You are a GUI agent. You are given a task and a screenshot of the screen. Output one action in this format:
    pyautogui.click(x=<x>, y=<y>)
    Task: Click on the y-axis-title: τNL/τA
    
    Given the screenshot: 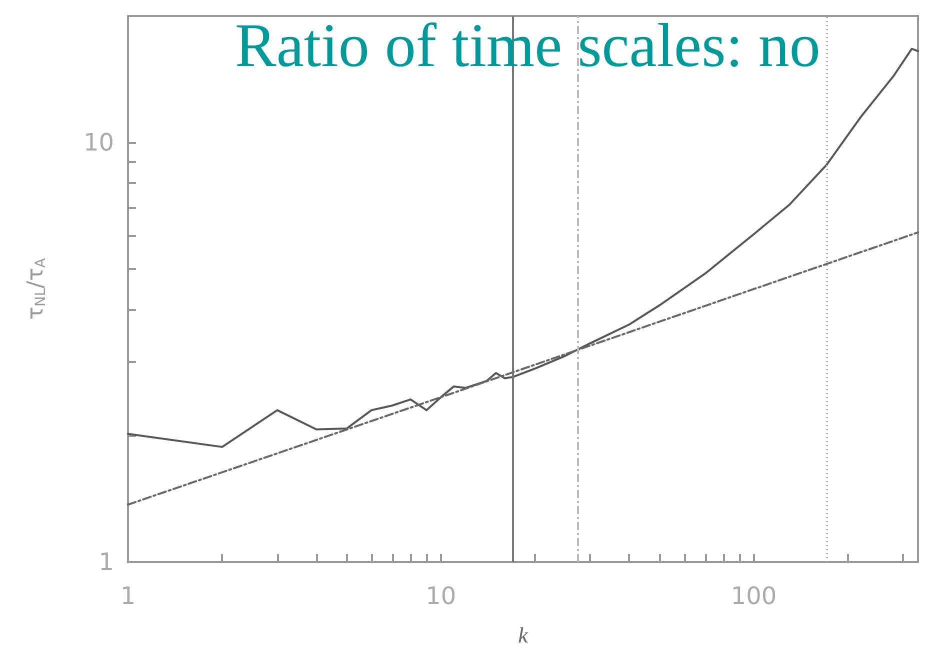 What is the action you would take?
    pyautogui.click(x=36, y=289)
    